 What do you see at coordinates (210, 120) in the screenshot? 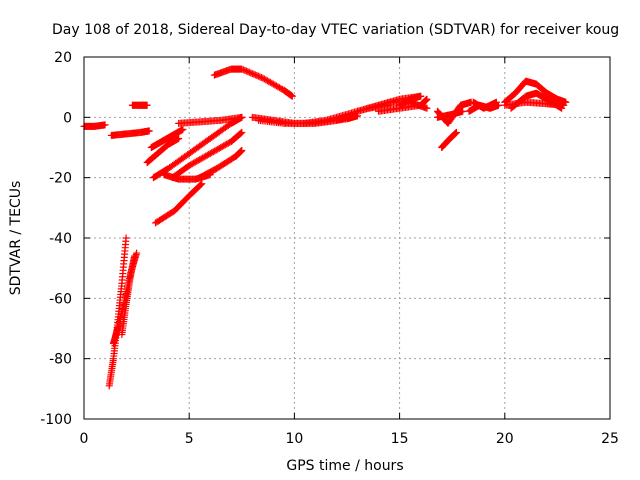
I see `series-arc-n` at bounding box center [210, 120].